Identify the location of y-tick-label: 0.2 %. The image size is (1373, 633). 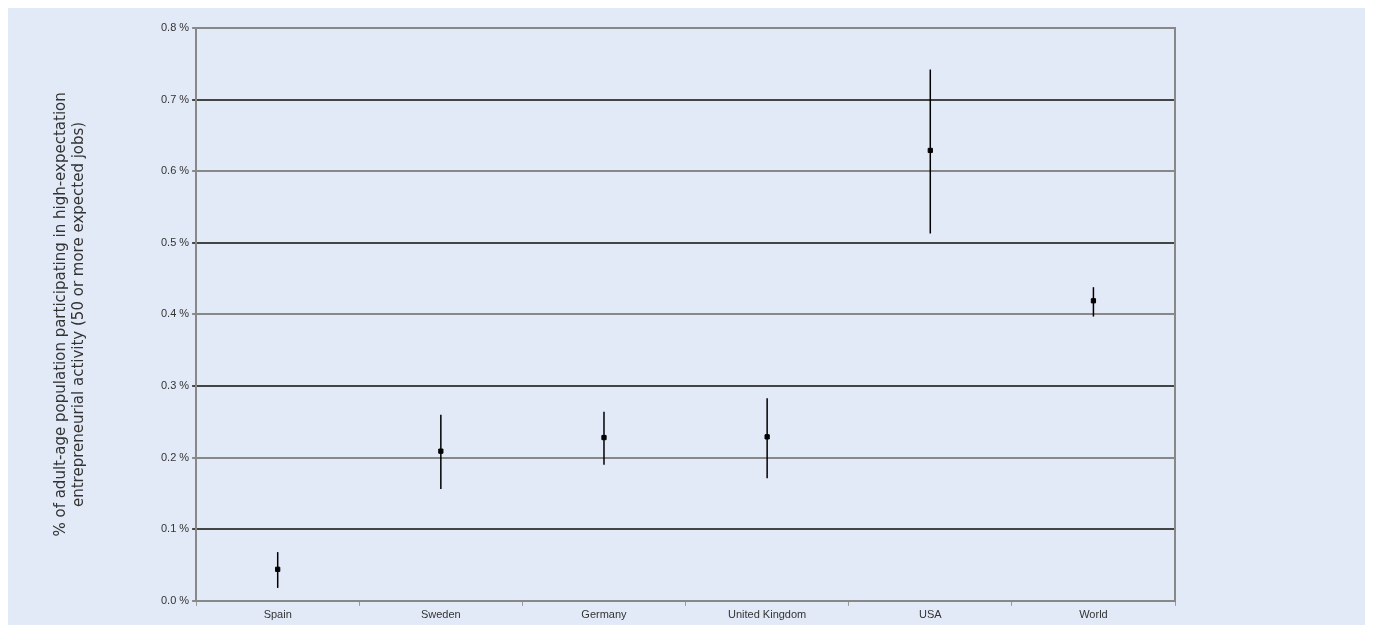
(175, 456).